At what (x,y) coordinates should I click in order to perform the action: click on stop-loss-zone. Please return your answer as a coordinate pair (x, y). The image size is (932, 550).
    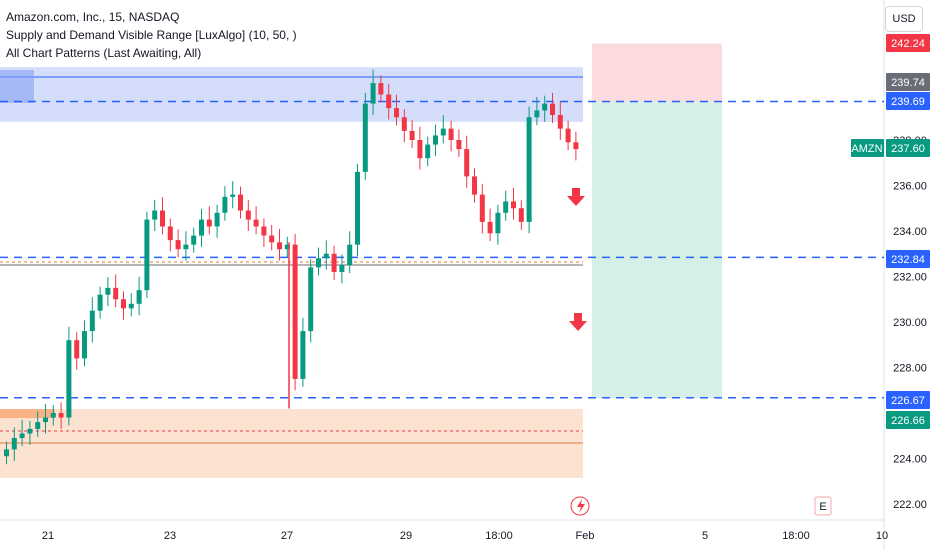
    Looking at the image, I should click on (657, 72).